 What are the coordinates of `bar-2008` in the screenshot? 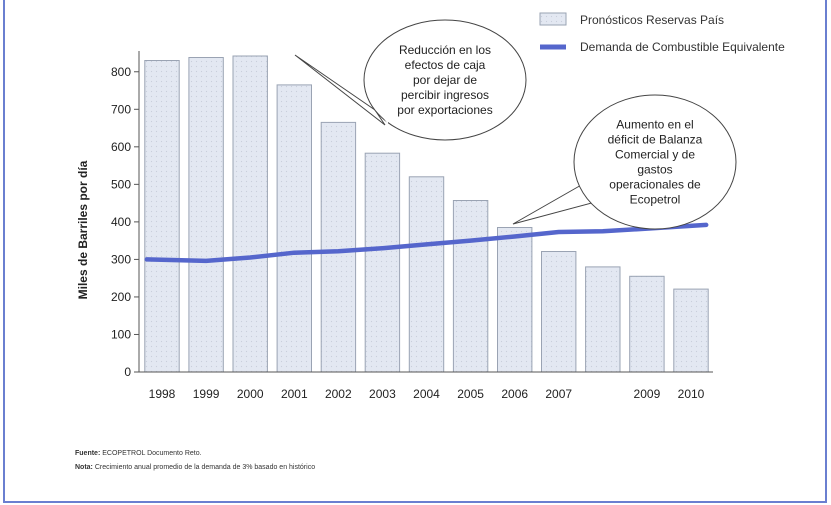 It's located at (603, 319).